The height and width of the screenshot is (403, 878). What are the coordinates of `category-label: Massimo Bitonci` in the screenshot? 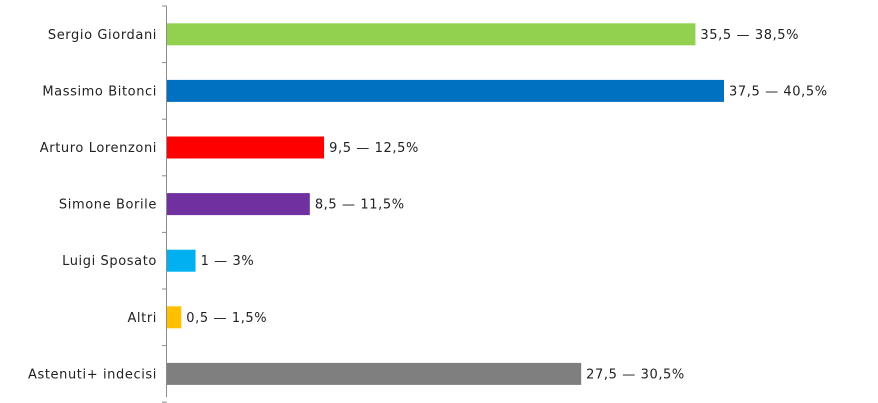 It's located at (99, 91).